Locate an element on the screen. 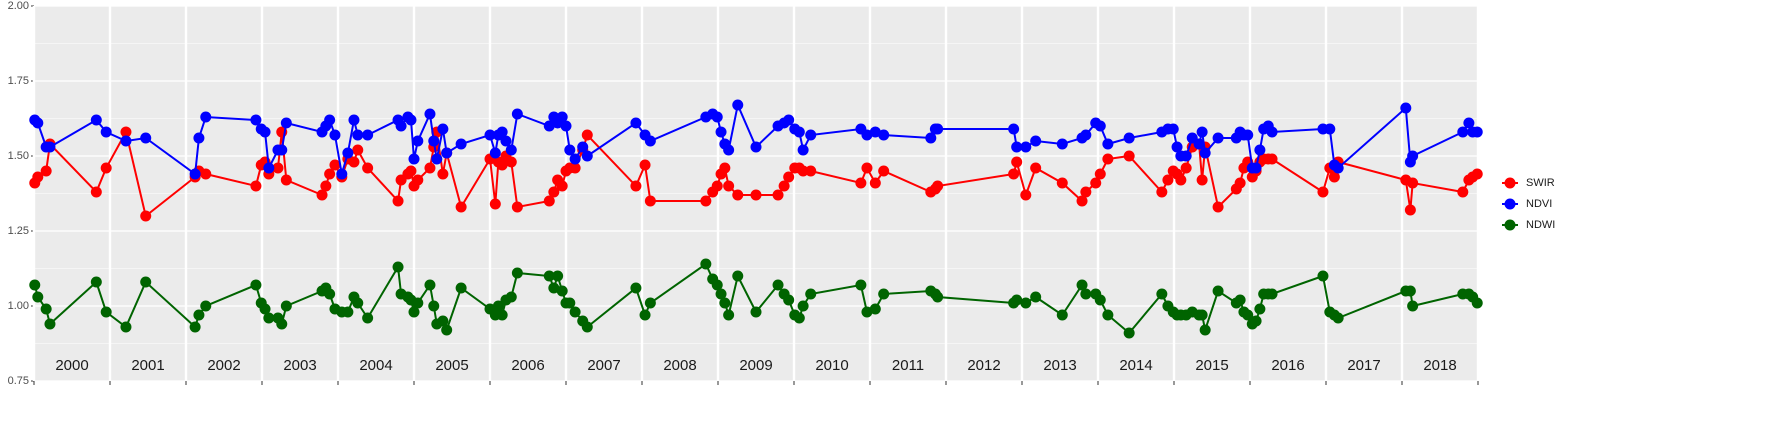 This screenshot has height=442, width=1773. year-label: 2001 is located at coordinates (147, 365).